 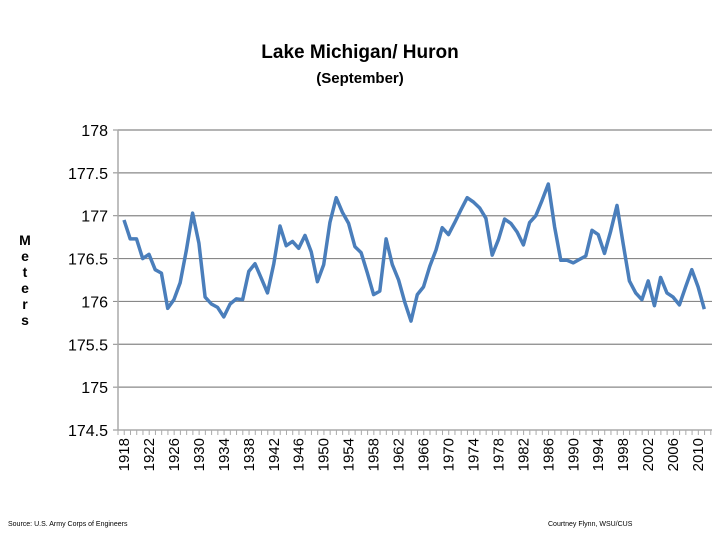 What do you see at coordinates (590, 524) in the screenshot?
I see `credit-note: Courtney Flynn, WSU/CUS` at bounding box center [590, 524].